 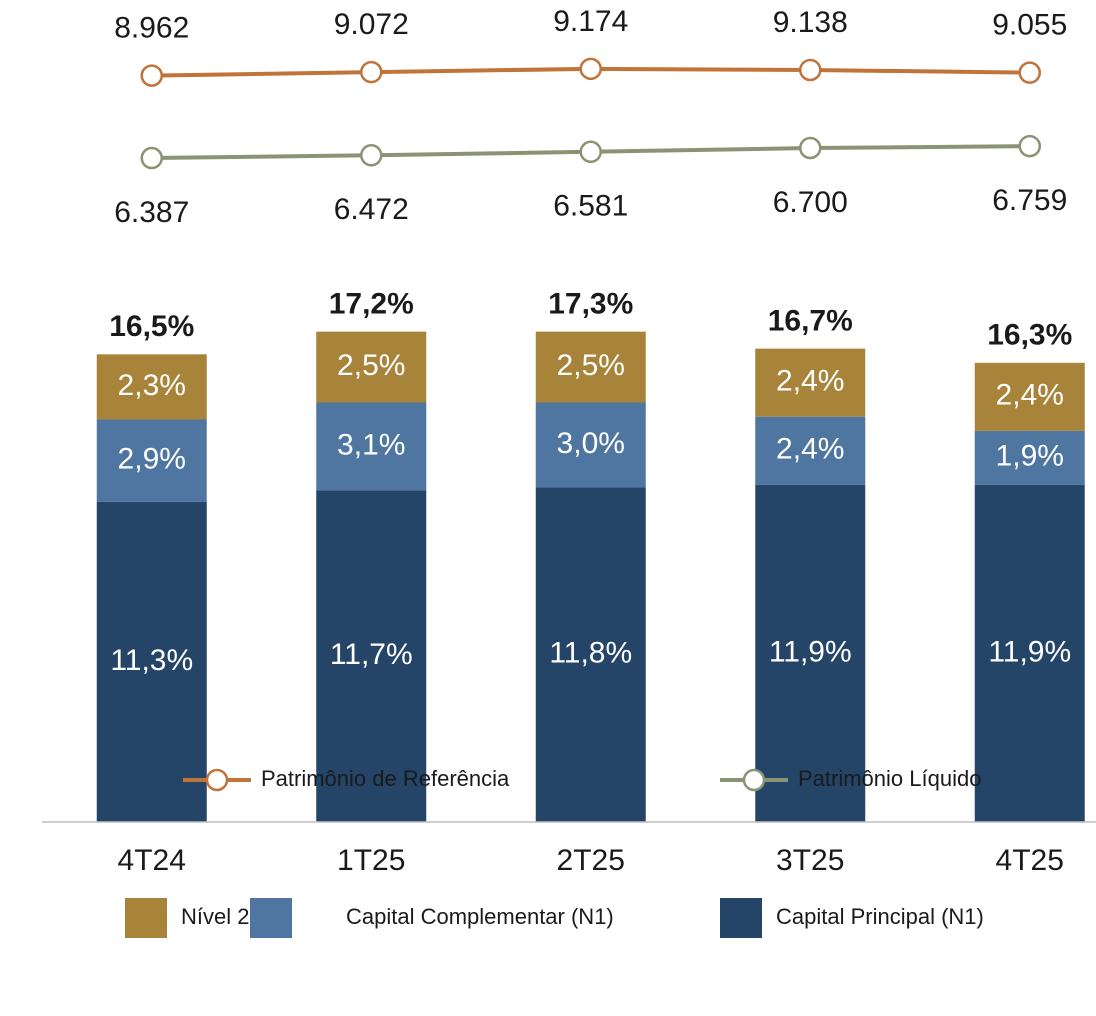 I want to click on x-tick-label: 2T25, so click(x=591, y=860).